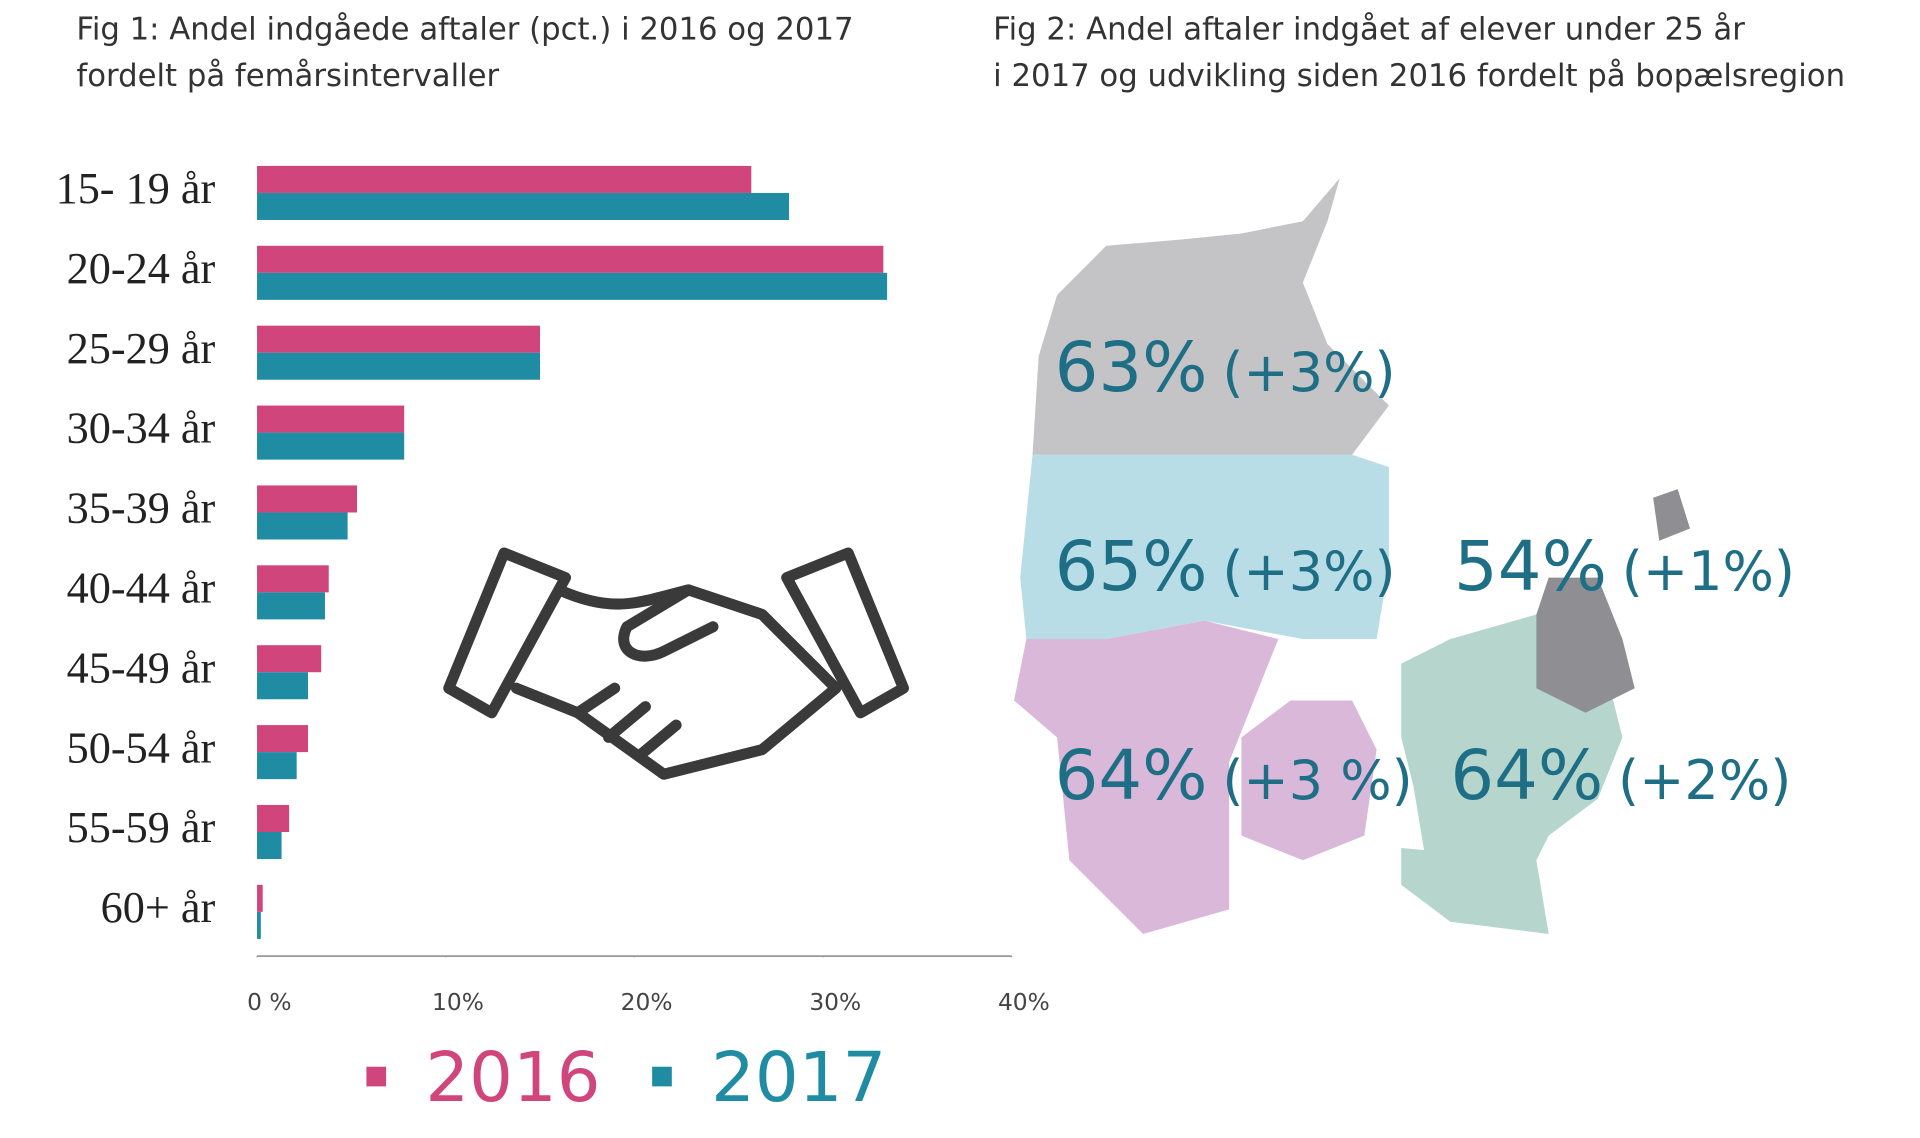 The image size is (1920, 1138). Describe the element at coordinates (647, 1002) in the screenshot. I see `x-tick-label: 20%` at that location.